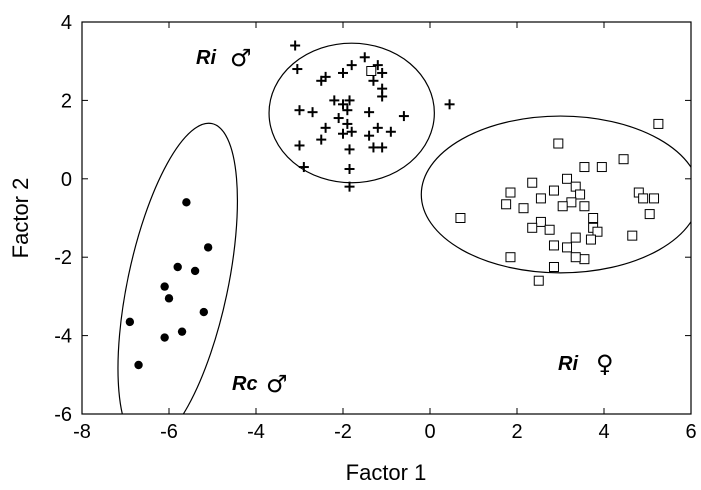 This screenshot has width=701, height=490. Describe the element at coordinates (66, 101) in the screenshot. I see `y-tick-label: 2` at that location.